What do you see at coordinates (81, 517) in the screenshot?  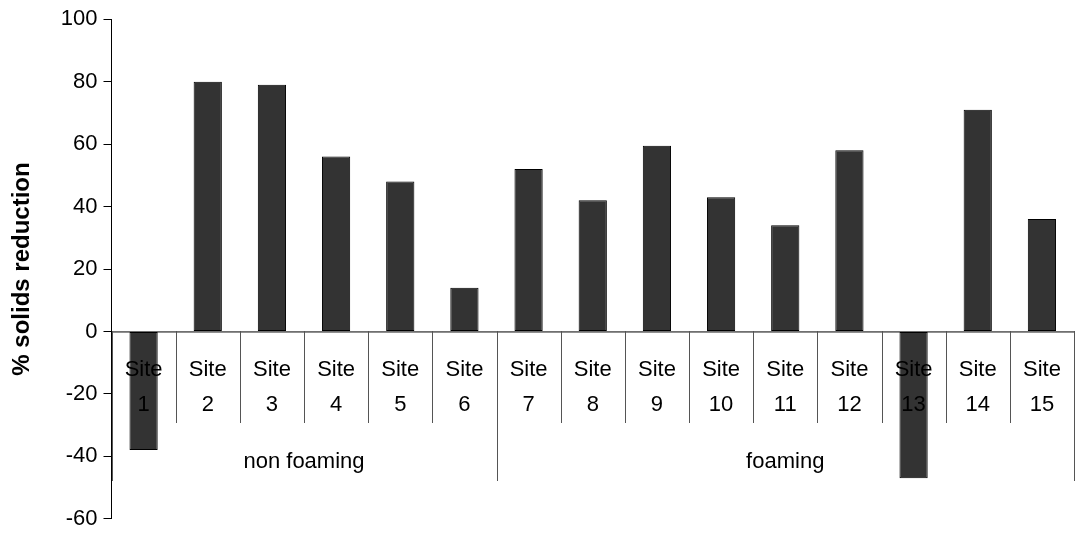 I see `y-tick-label: -60` at bounding box center [81, 517].